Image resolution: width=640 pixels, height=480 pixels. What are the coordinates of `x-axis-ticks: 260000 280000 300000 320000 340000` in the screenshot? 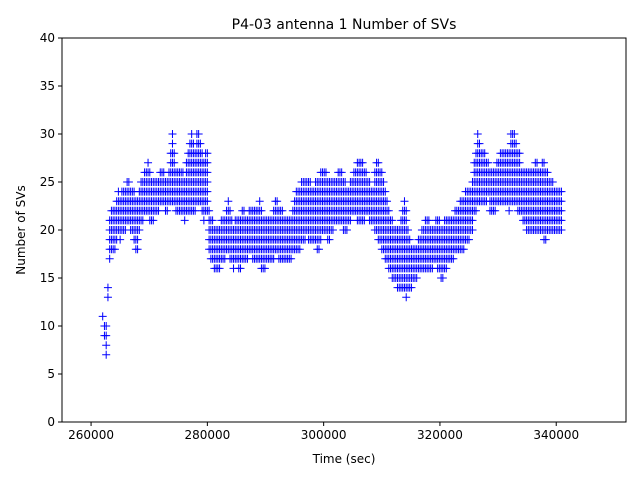 It's located at (323, 432).